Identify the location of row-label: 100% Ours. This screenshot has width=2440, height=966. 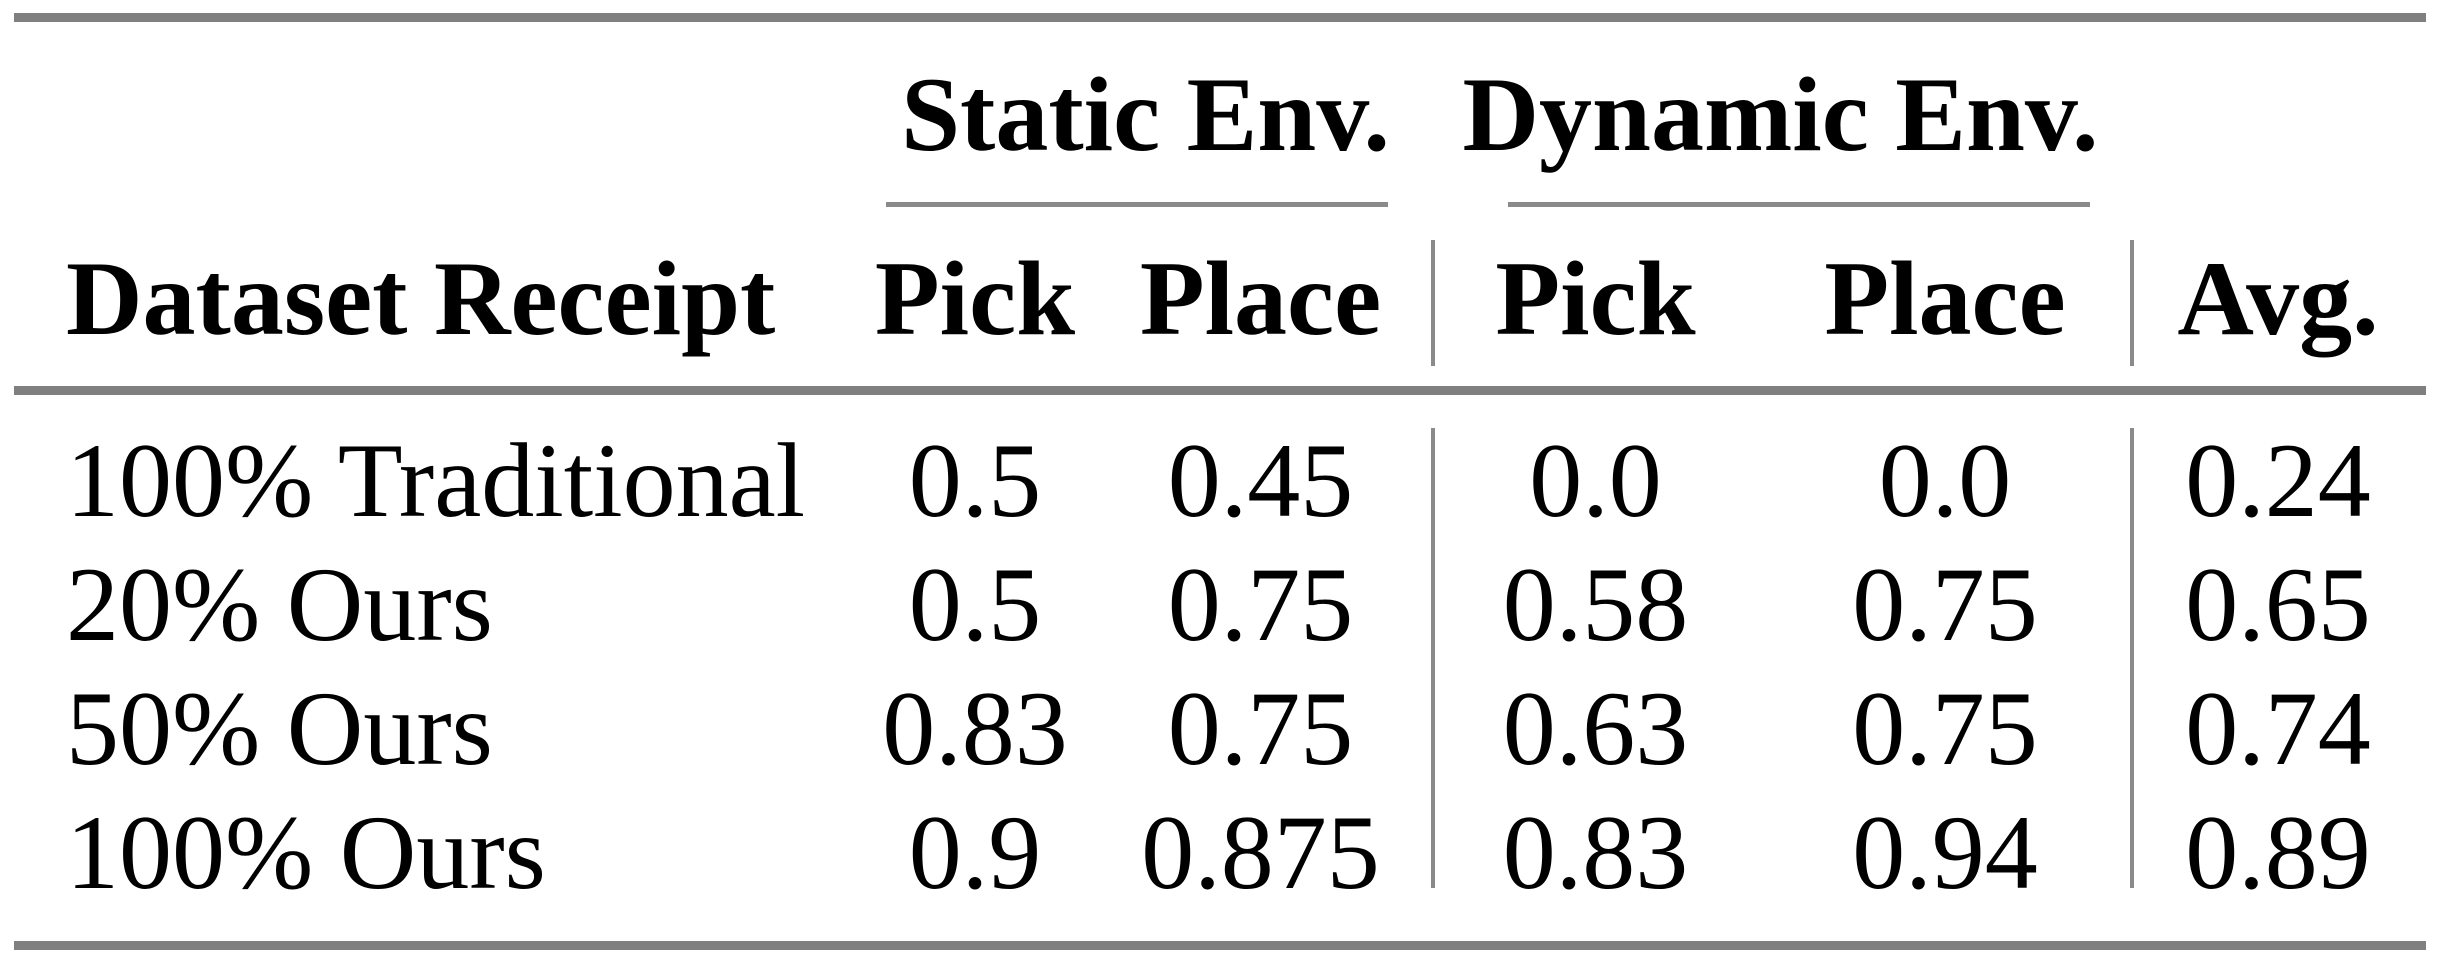
(306, 852).